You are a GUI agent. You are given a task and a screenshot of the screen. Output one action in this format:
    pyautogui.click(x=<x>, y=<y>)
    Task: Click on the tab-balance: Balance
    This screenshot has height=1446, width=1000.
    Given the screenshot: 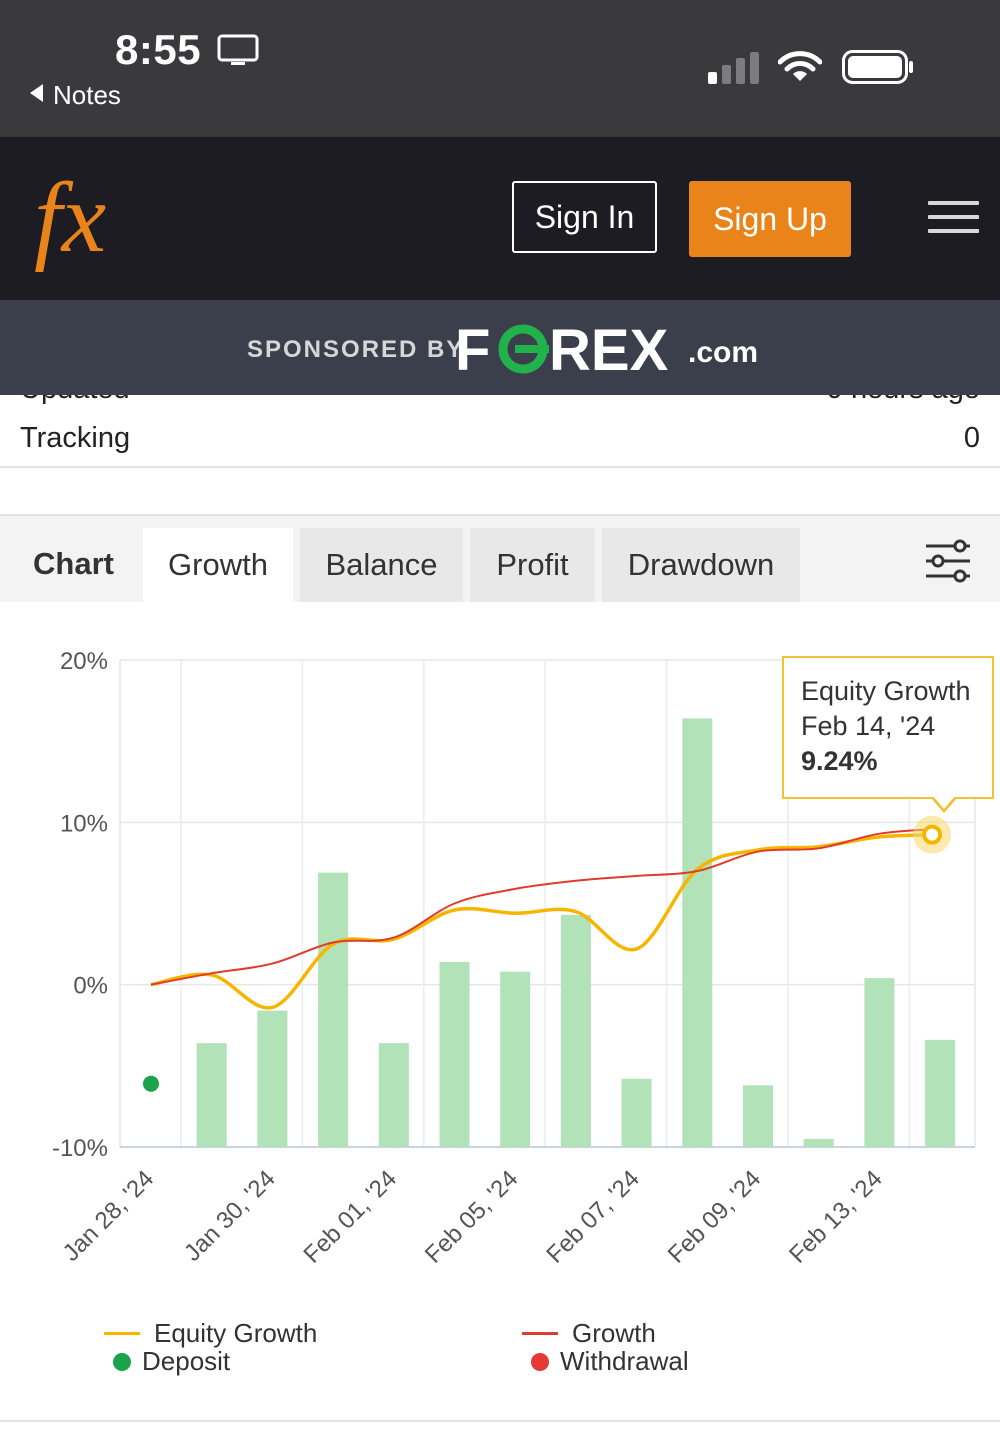 What is the action you would take?
    pyautogui.click(x=381, y=565)
    